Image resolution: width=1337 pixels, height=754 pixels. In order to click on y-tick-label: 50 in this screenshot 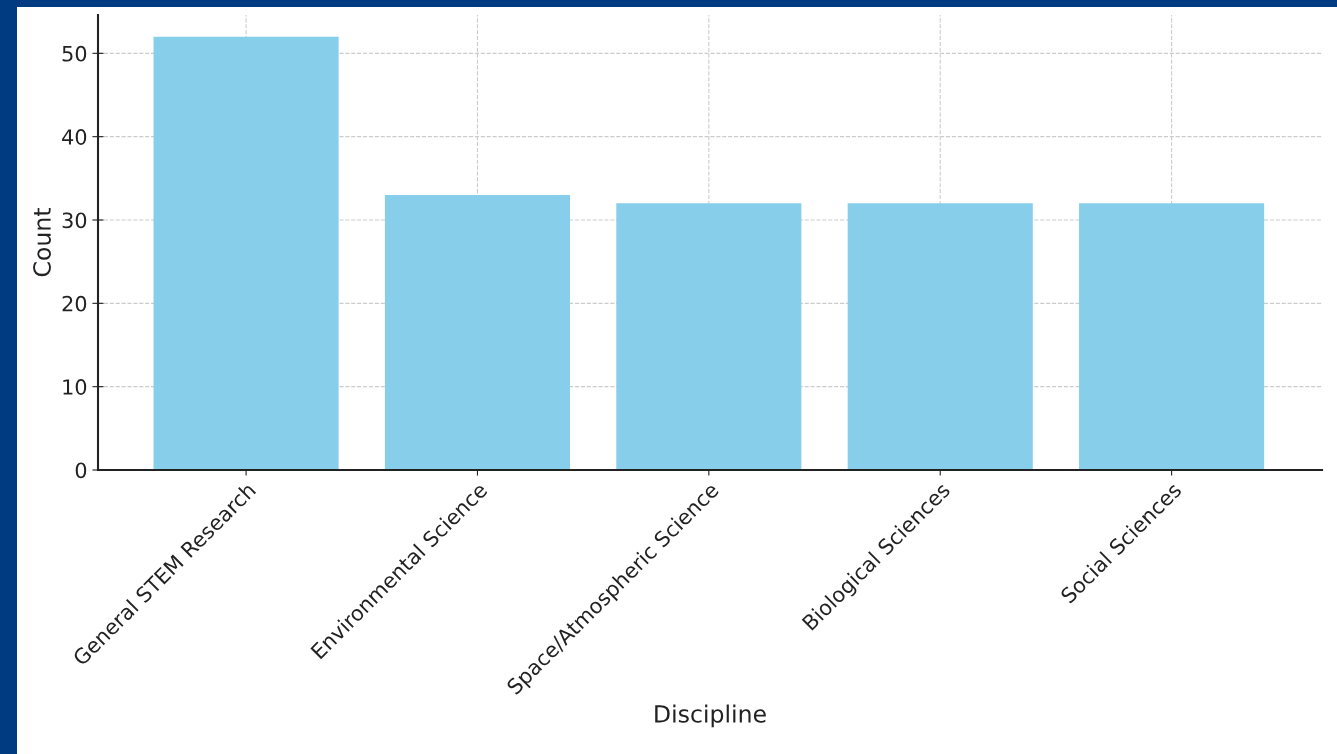, I will do `click(74, 53)`.